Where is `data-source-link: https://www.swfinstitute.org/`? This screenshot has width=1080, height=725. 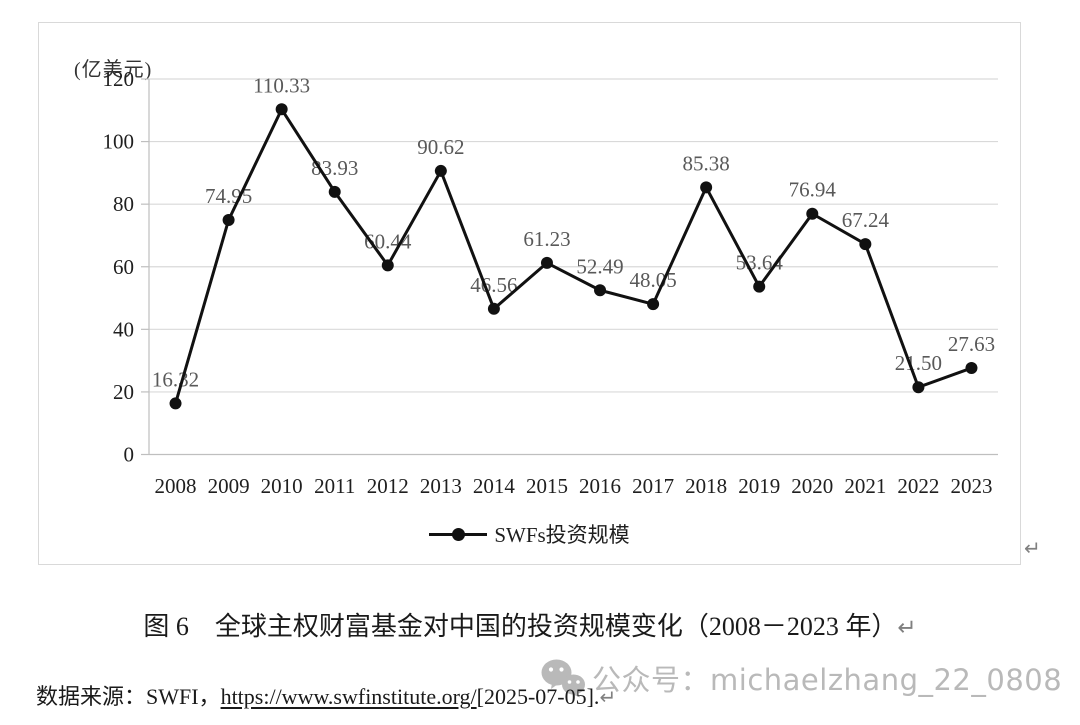
data-source-link: https://www.swfinstitute.org/ is located at coordinates (348, 696).